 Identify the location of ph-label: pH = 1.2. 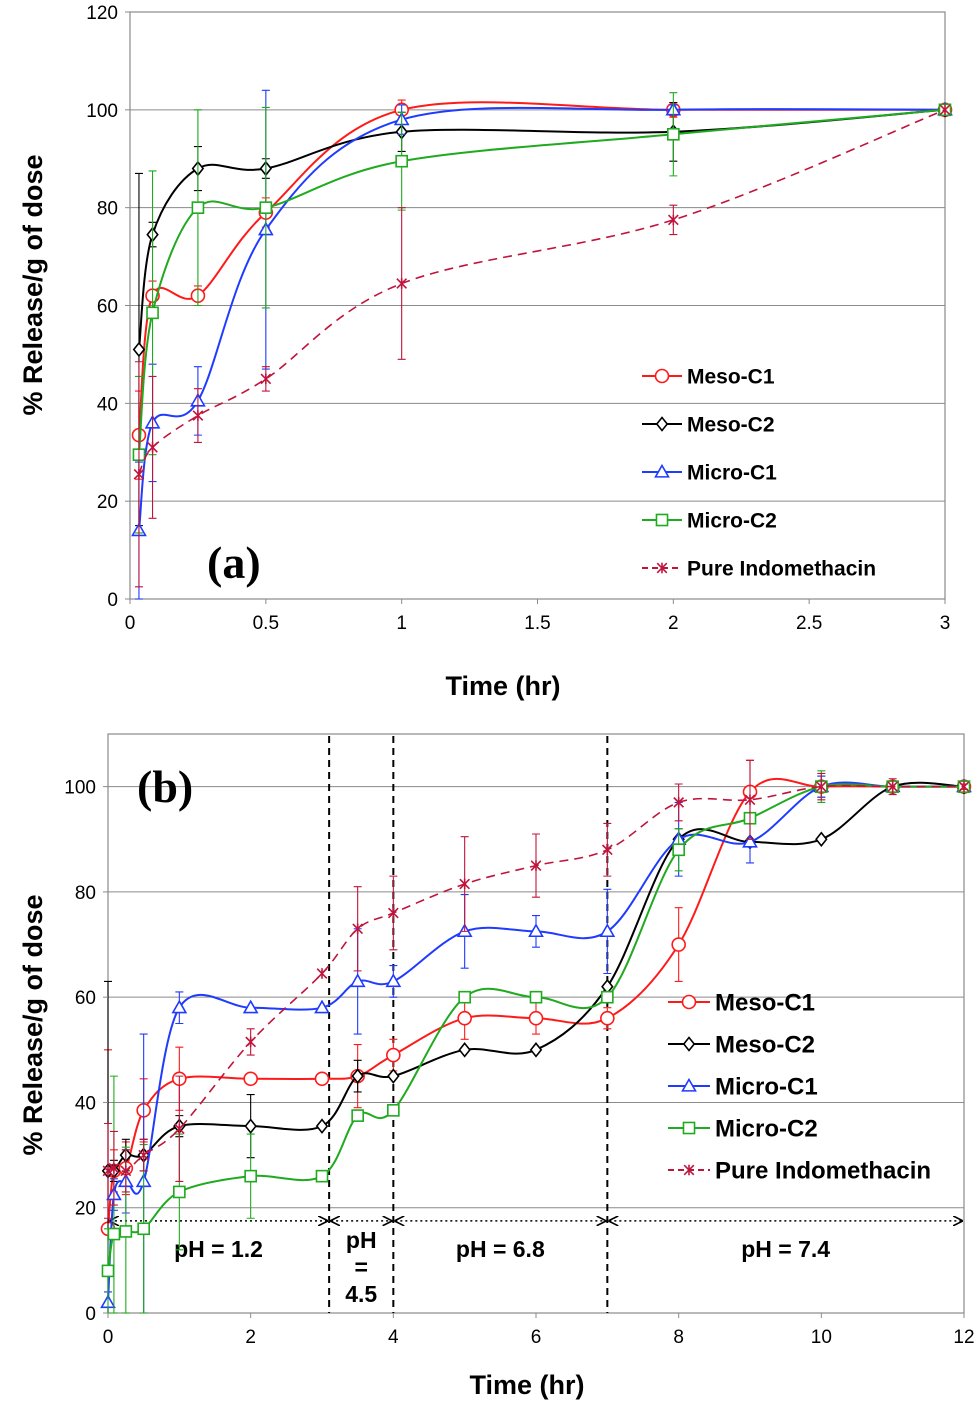
(218, 1249).